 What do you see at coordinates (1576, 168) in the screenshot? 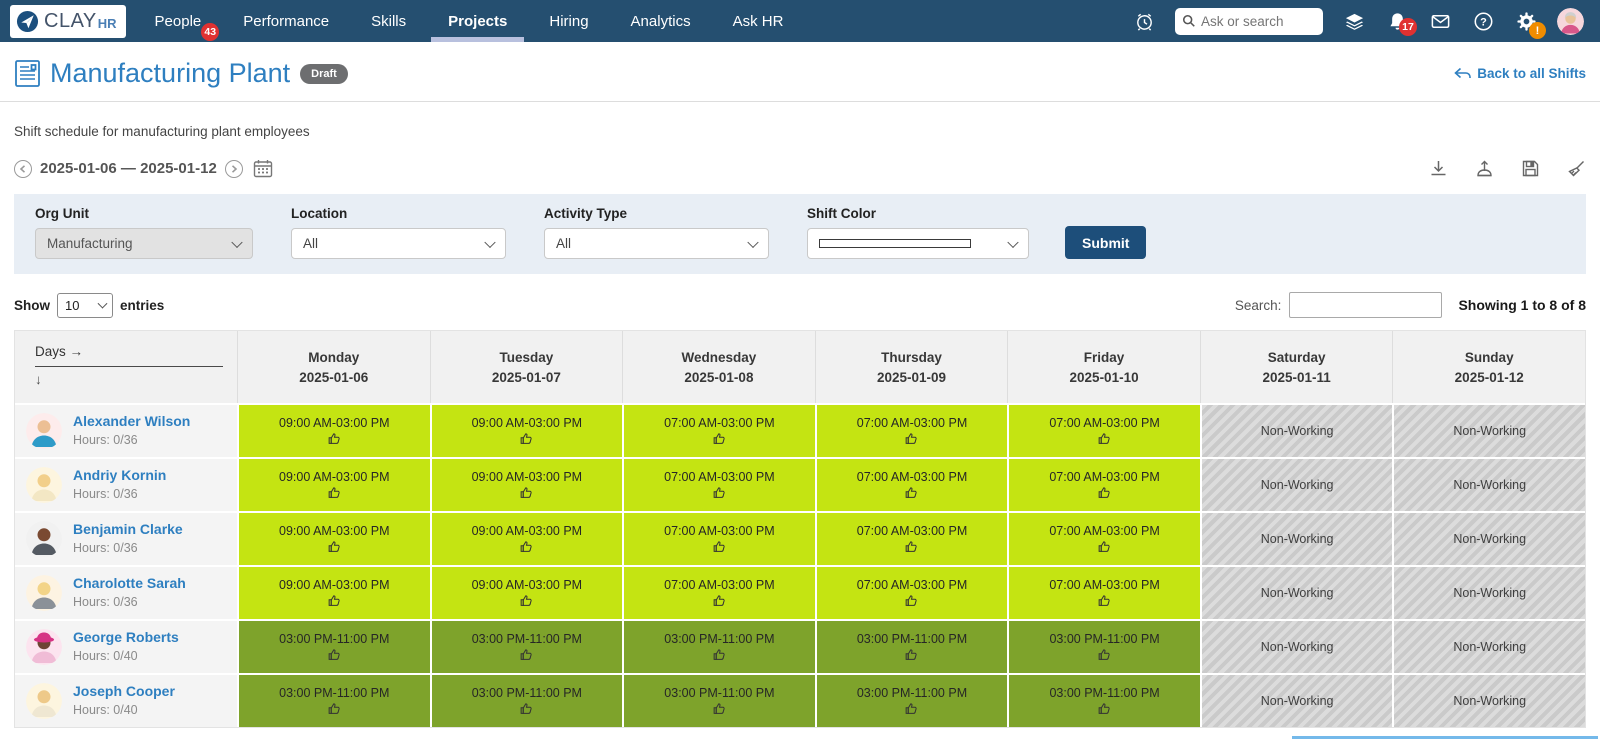
I see `clear-broom-icon` at bounding box center [1576, 168].